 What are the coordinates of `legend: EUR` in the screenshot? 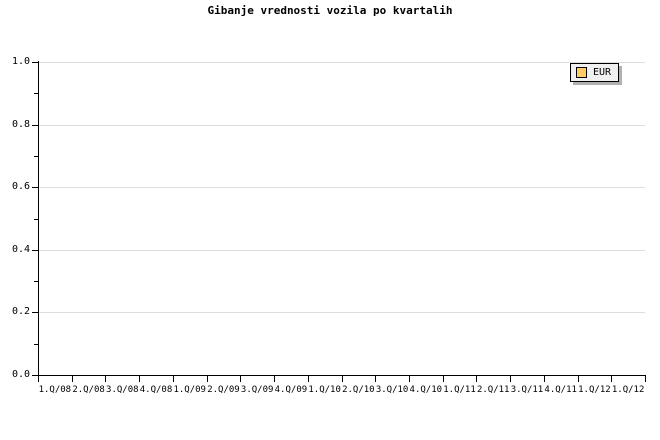 It's located at (595, 72).